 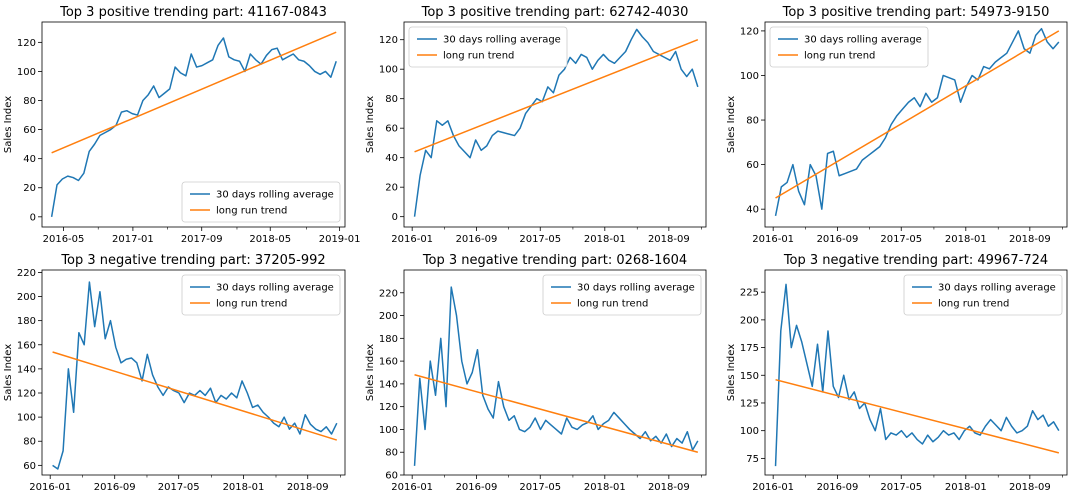 I want to click on chart-title: Top 3 positive trending part: 41167-0843, so click(x=193, y=12).